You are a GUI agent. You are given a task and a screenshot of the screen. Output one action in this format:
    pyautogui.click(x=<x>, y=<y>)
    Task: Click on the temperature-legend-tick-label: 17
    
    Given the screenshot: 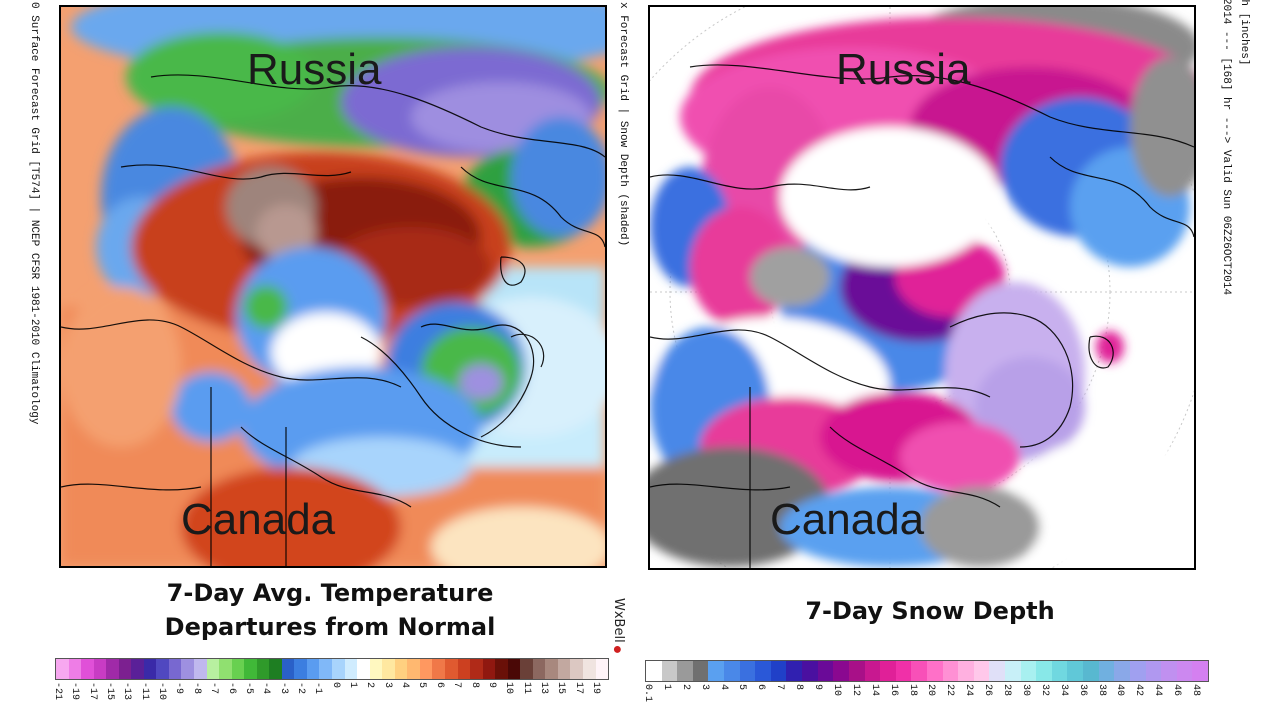 What is the action you would take?
    pyautogui.click(x=578, y=688)
    